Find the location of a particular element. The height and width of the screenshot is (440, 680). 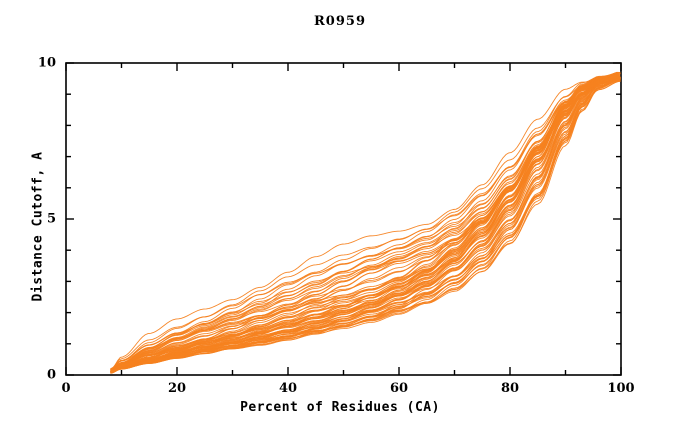

y-tick-label: 5 is located at coordinates (51, 219).